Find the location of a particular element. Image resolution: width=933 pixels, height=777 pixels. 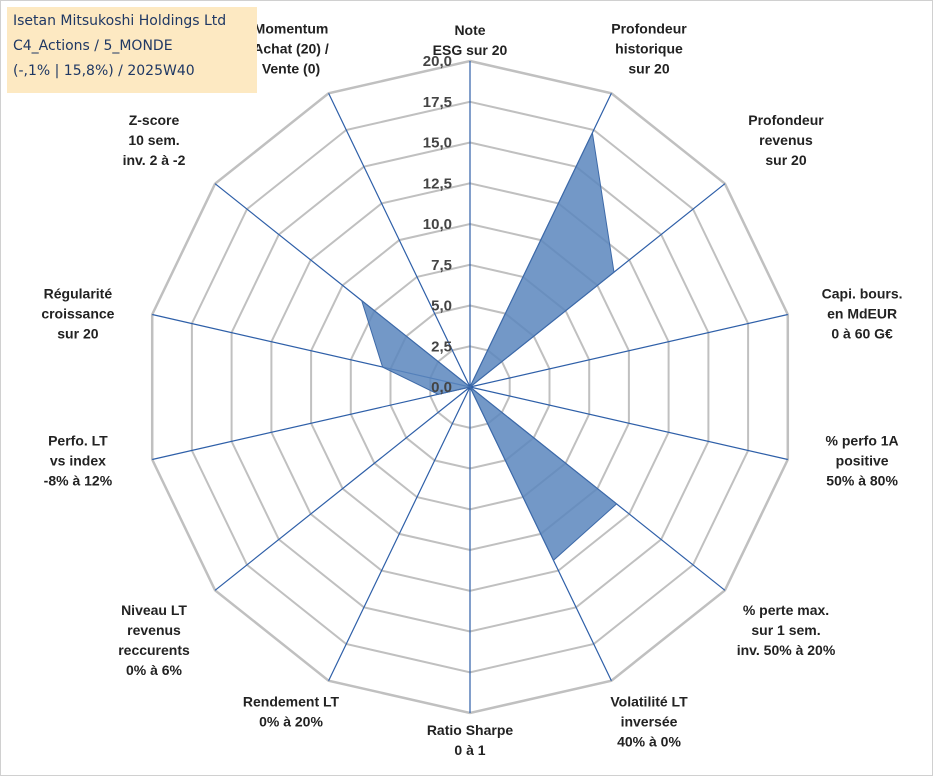

axis-label-line: historique is located at coordinates (649, 49).